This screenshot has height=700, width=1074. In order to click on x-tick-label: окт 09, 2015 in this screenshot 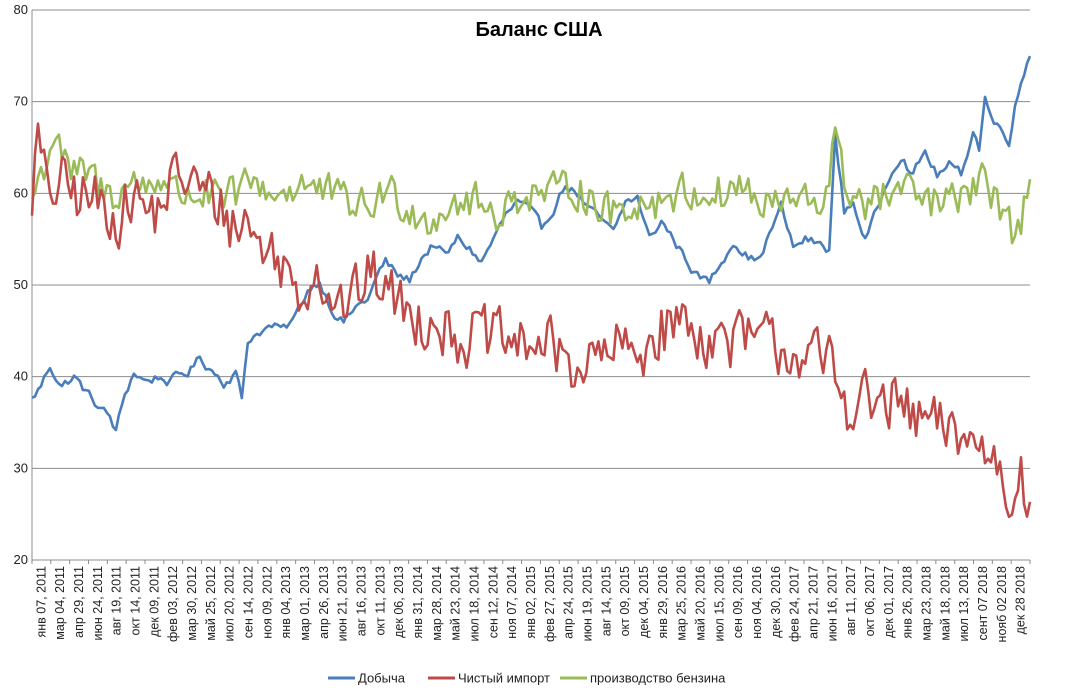, I will do `click(625, 601)`.